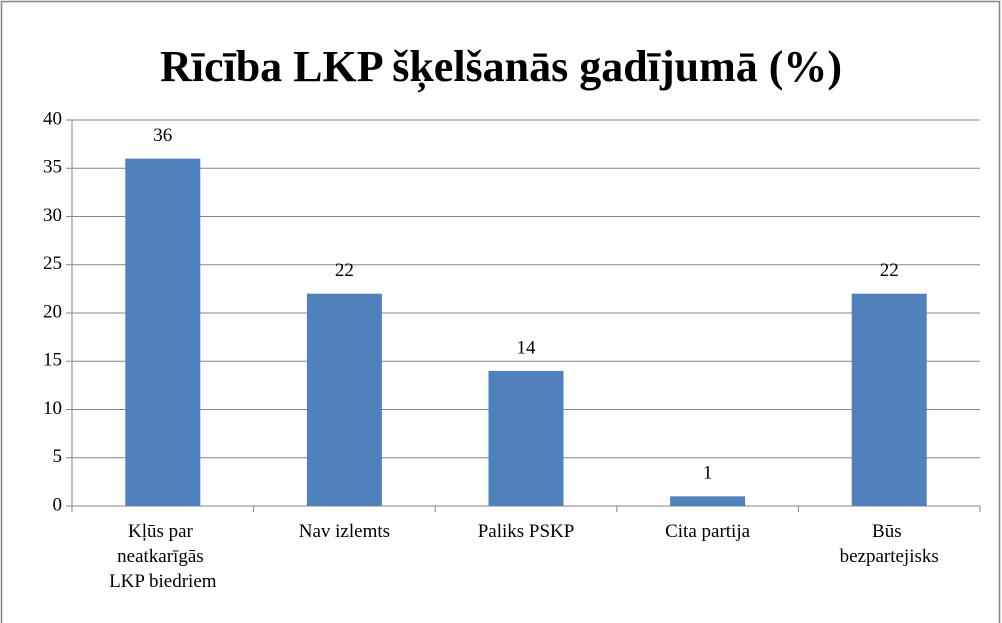  I want to click on x-tick-label: Cita partija, so click(708, 531).